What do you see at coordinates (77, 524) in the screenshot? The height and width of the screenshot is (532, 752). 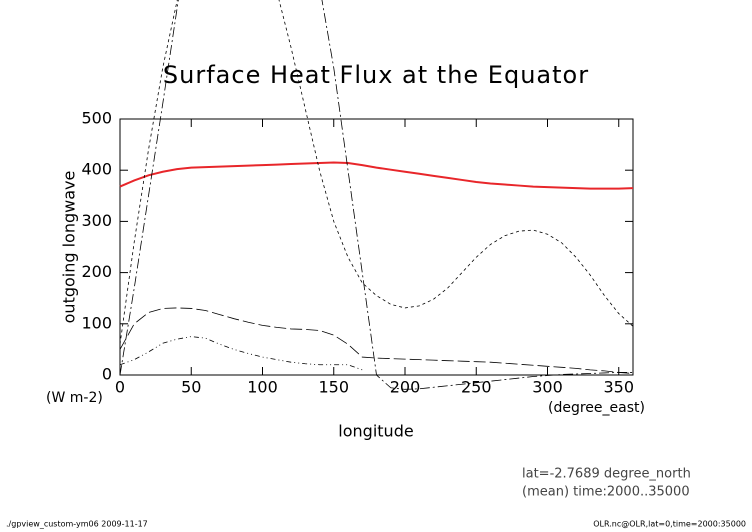 I see `footer: ./gpview_custom-ym06 2009-11-17` at bounding box center [77, 524].